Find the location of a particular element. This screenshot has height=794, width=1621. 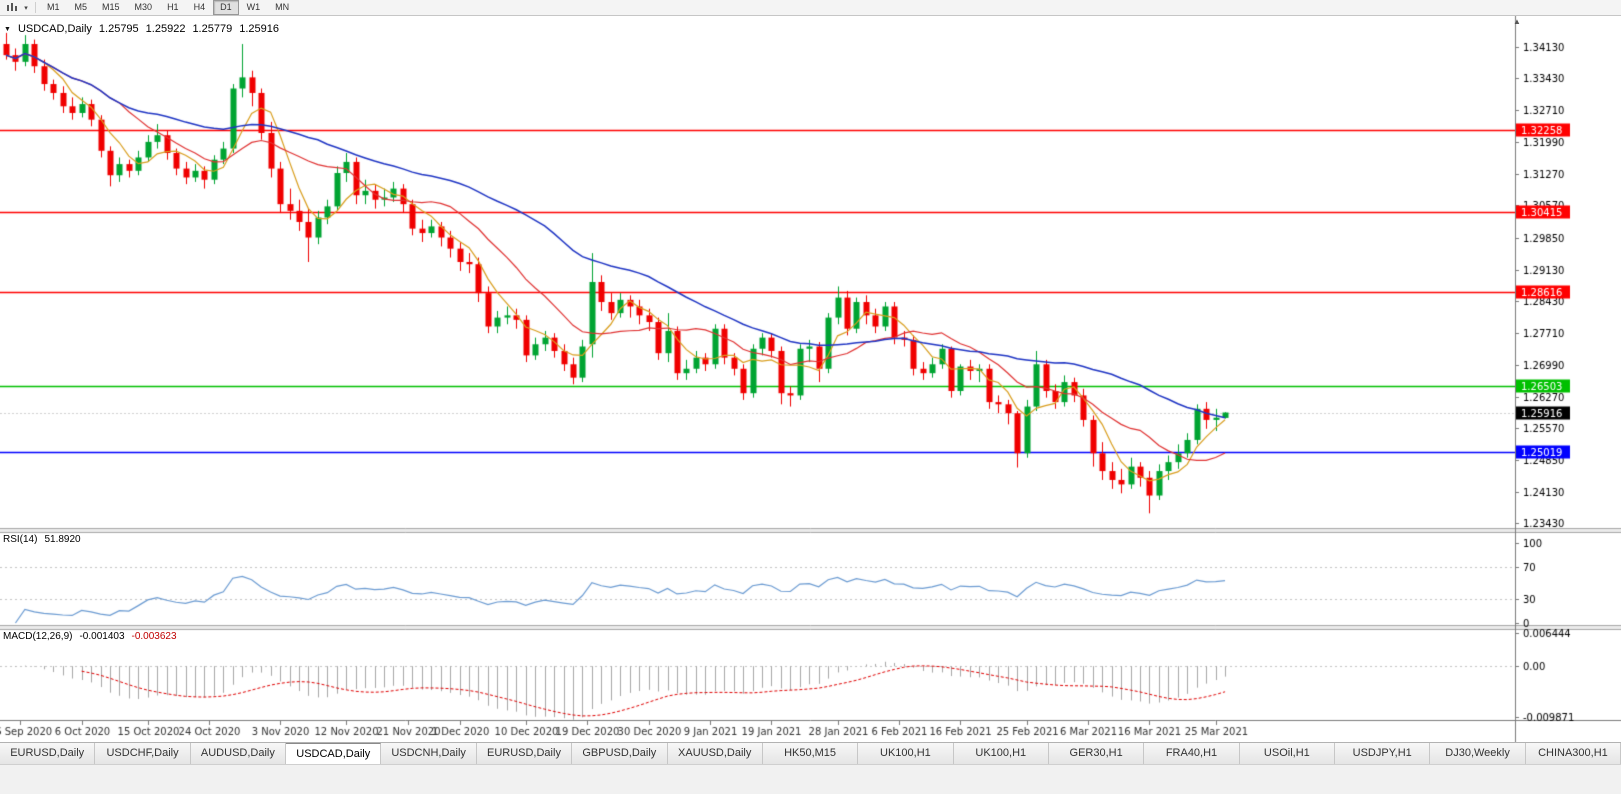

toolbar-separator is located at coordinates (35, 7).